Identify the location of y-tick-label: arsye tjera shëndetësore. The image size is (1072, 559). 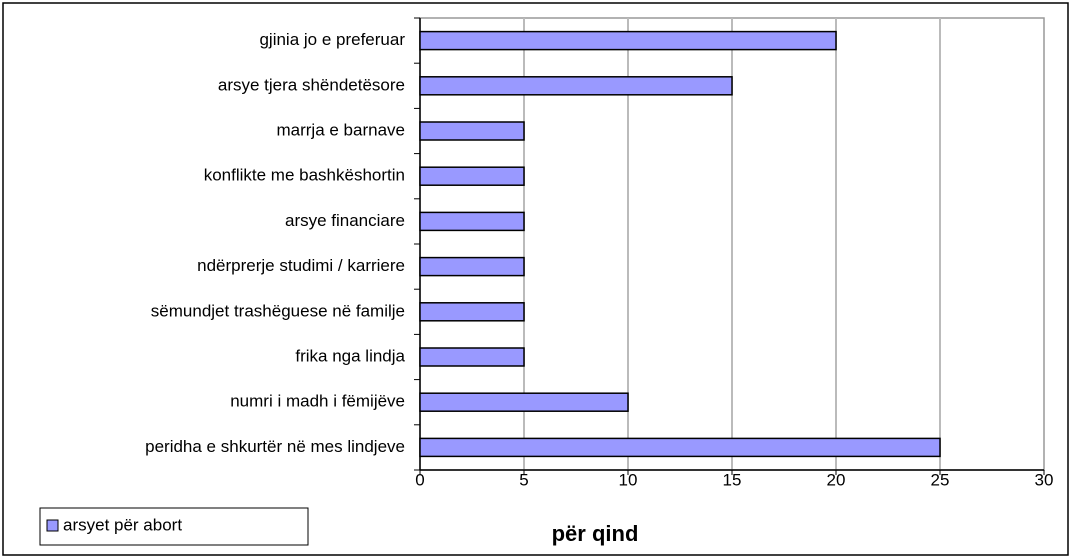
(311, 84).